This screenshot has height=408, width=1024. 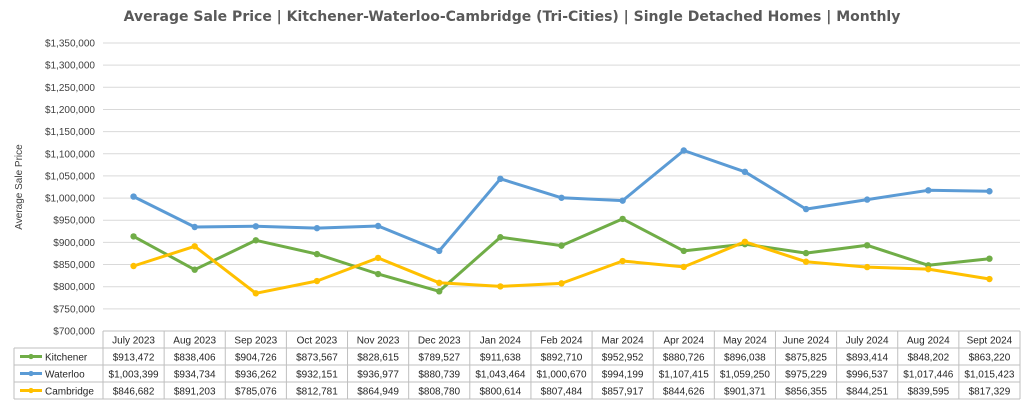 I want to click on x-category-label: Sept 2024, so click(x=990, y=341).